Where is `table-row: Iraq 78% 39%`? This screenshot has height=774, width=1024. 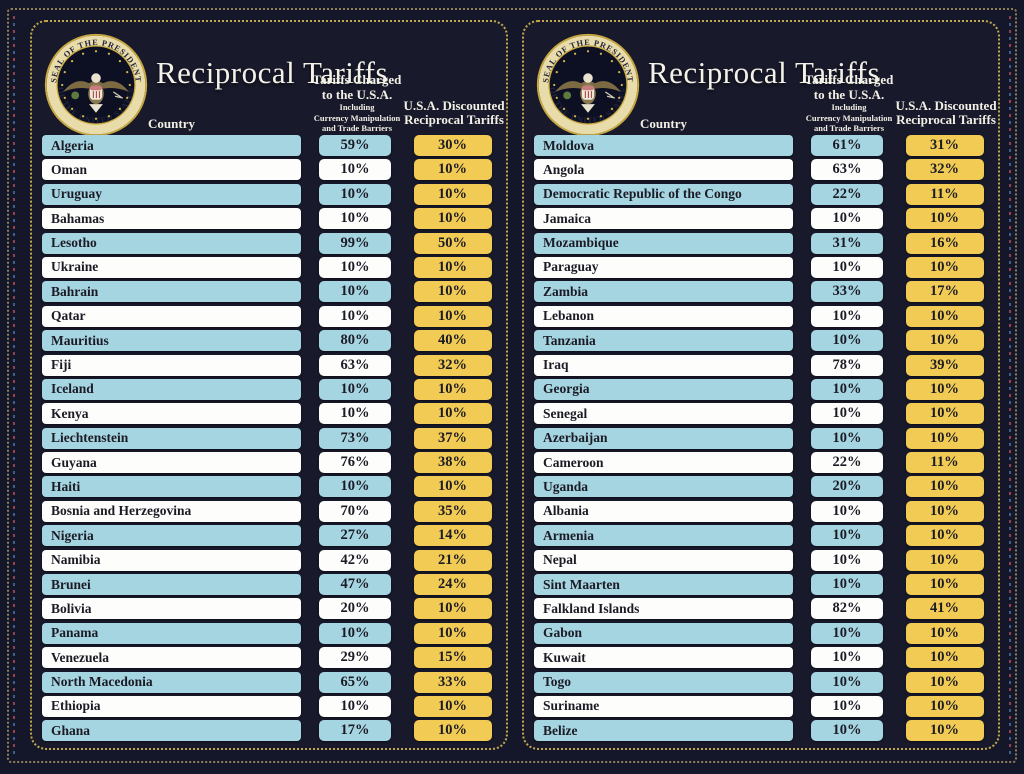 table-row: Iraq 78% 39% is located at coordinates (761, 365).